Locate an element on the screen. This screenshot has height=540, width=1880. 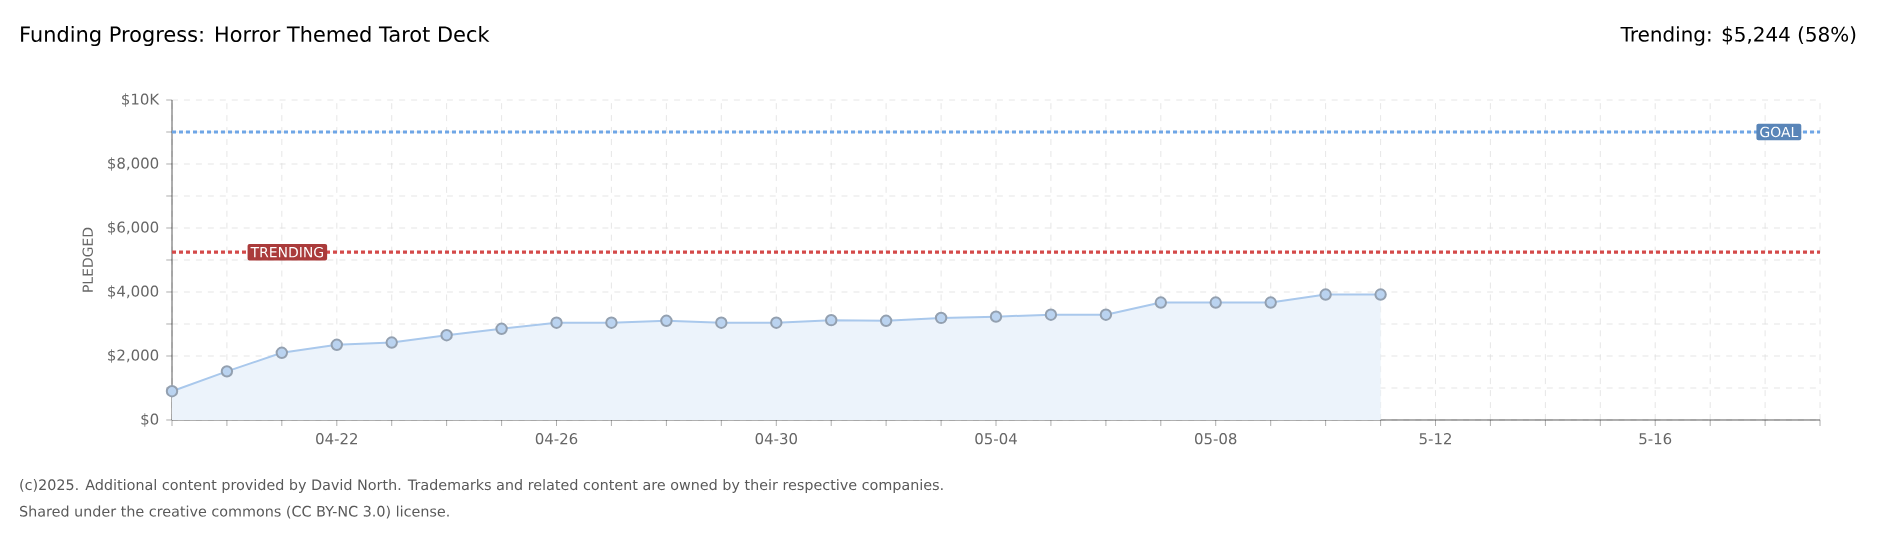
chart-title: Funding Progress: Horror Themed Tarot Deck is located at coordinates (255, 36).